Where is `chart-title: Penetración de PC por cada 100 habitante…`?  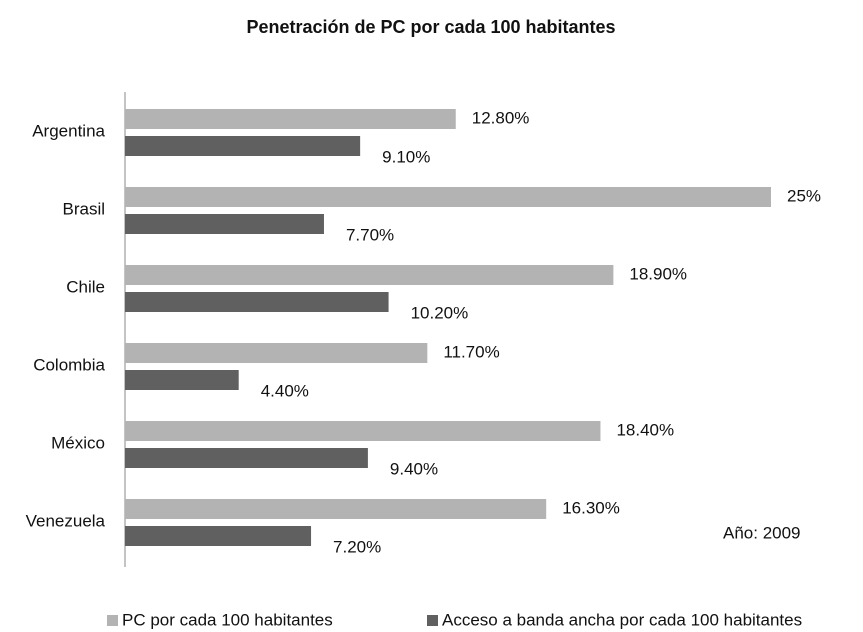 chart-title: Penetración de PC por cada 100 habitante… is located at coordinates (430, 27).